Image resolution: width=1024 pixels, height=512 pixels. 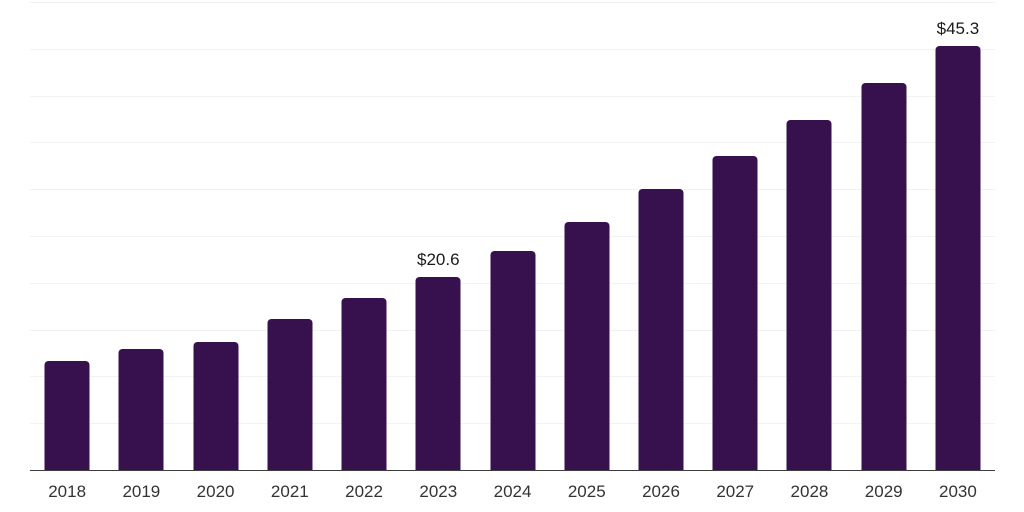 What do you see at coordinates (809, 491) in the screenshot?
I see `x-axis-label-2028: 2028` at bounding box center [809, 491].